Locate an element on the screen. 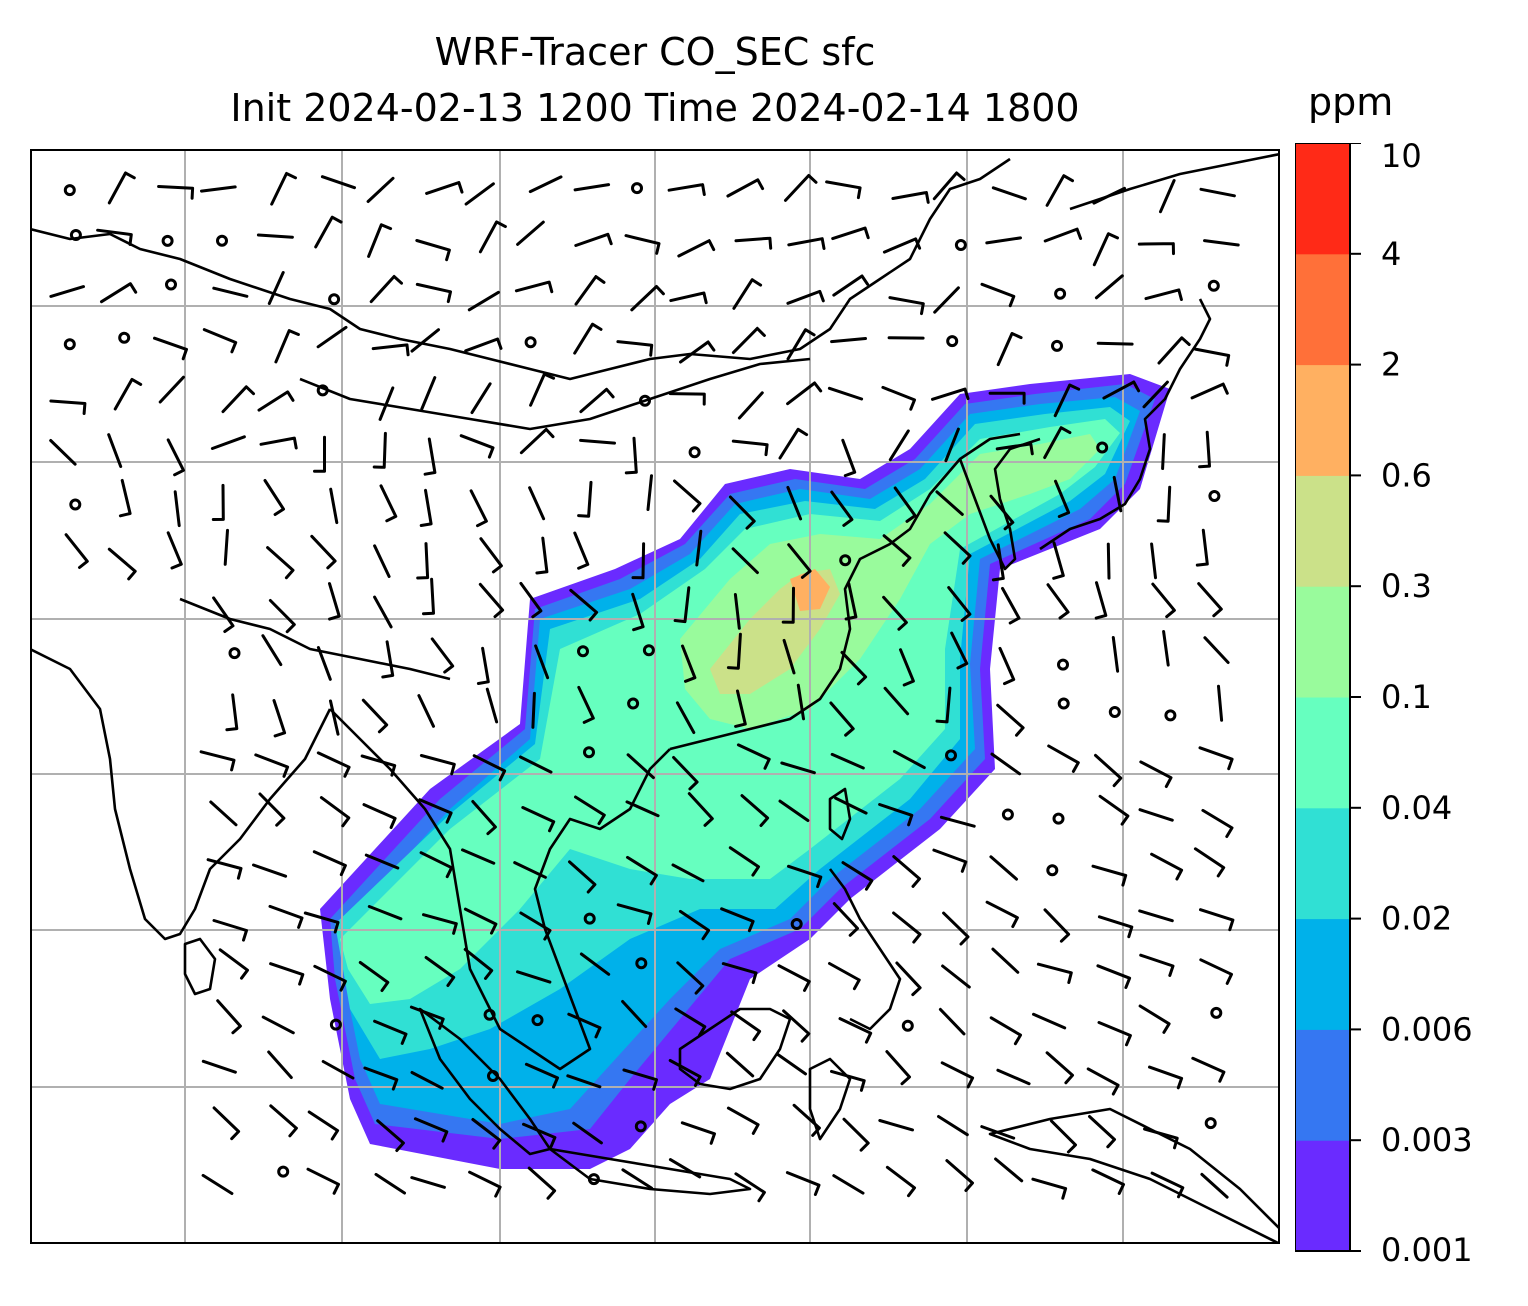 The height and width of the screenshot is (1306, 1528). coastline-taiwan is located at coordinates (840, 814).